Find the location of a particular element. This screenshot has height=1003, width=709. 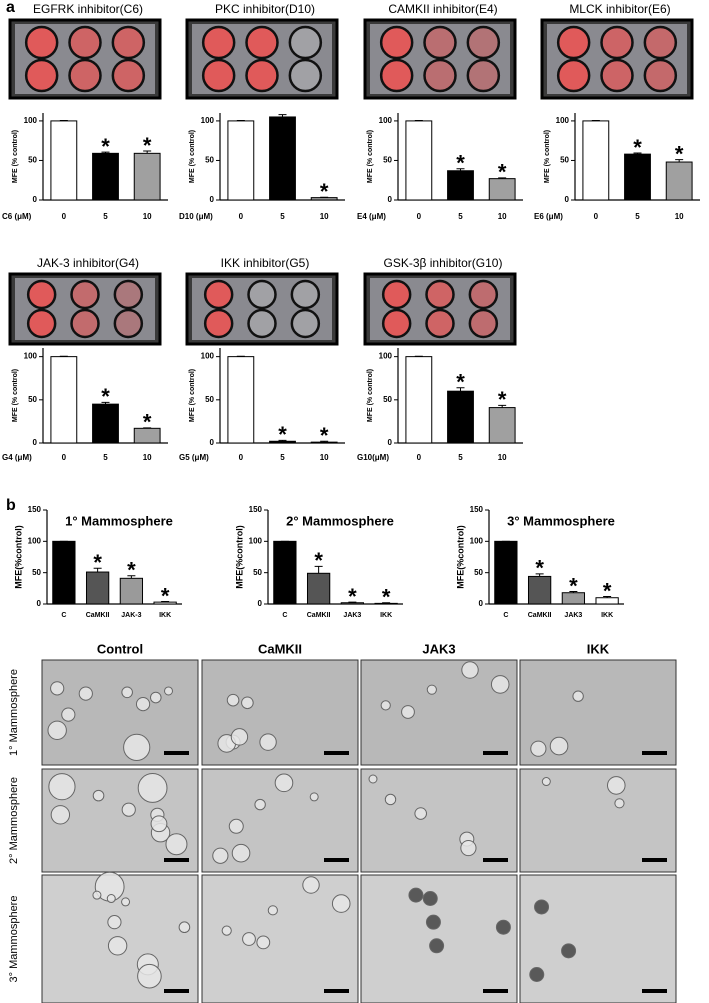

y-tick-label: 0 is located at coordinates (212, 199).